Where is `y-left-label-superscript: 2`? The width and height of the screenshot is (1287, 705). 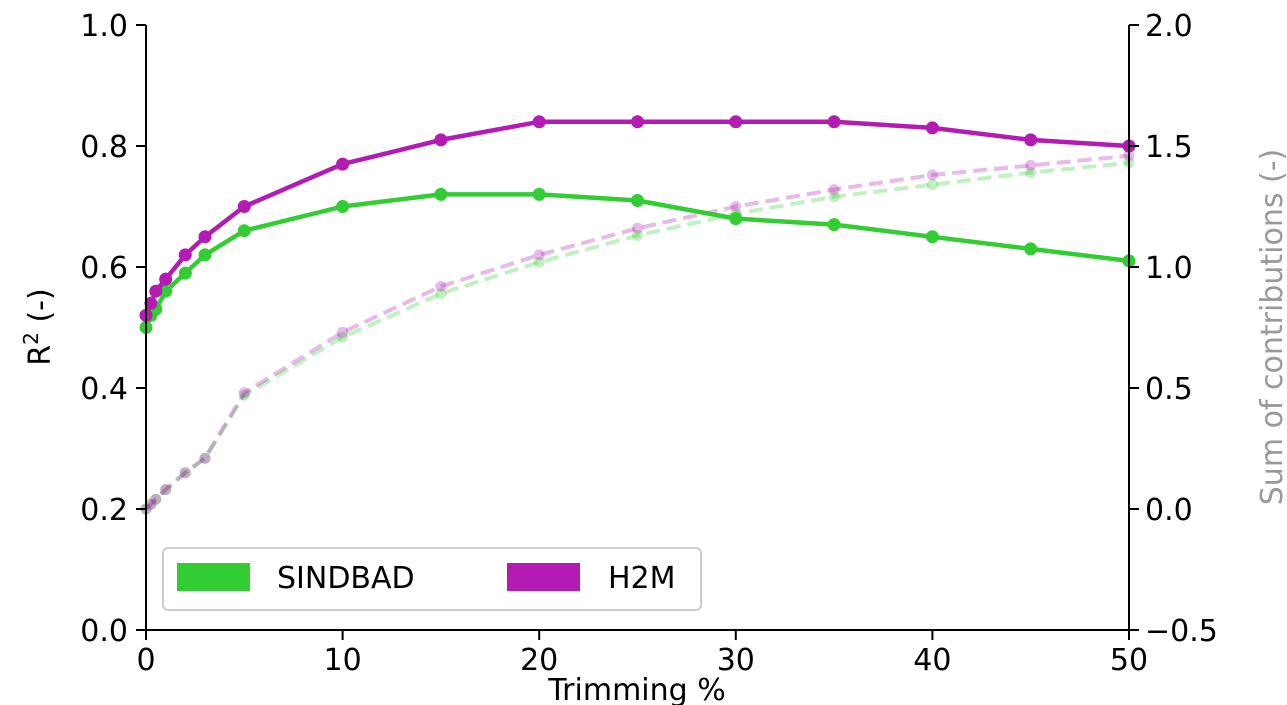
y-left-label-superscript: 2 is located at coordinates (31, 338).